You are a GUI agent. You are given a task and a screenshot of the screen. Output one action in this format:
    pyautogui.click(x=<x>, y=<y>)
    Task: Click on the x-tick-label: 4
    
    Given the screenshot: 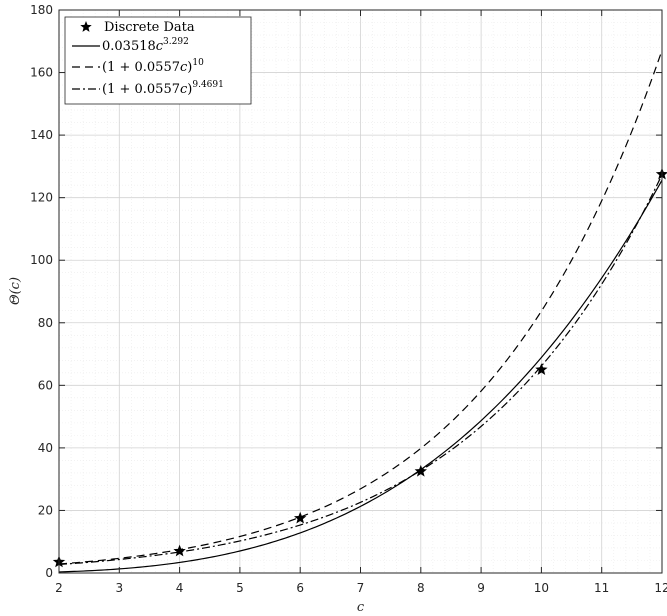 What is the action you would take?
    pyautogui.click(x=180, y=588)
    